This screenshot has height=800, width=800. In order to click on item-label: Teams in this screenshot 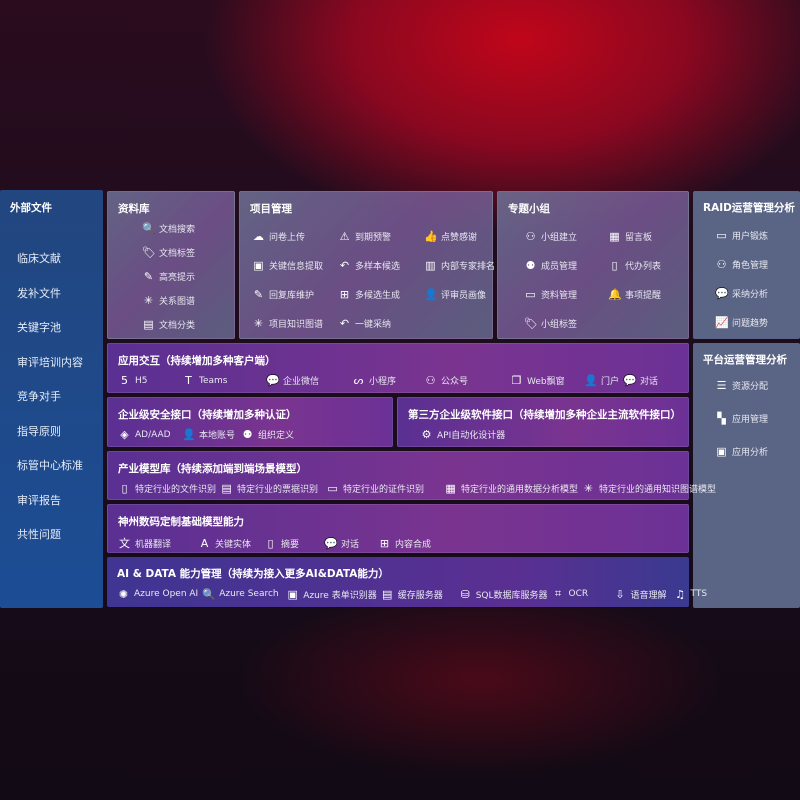, I will do `click(213, 380)`.